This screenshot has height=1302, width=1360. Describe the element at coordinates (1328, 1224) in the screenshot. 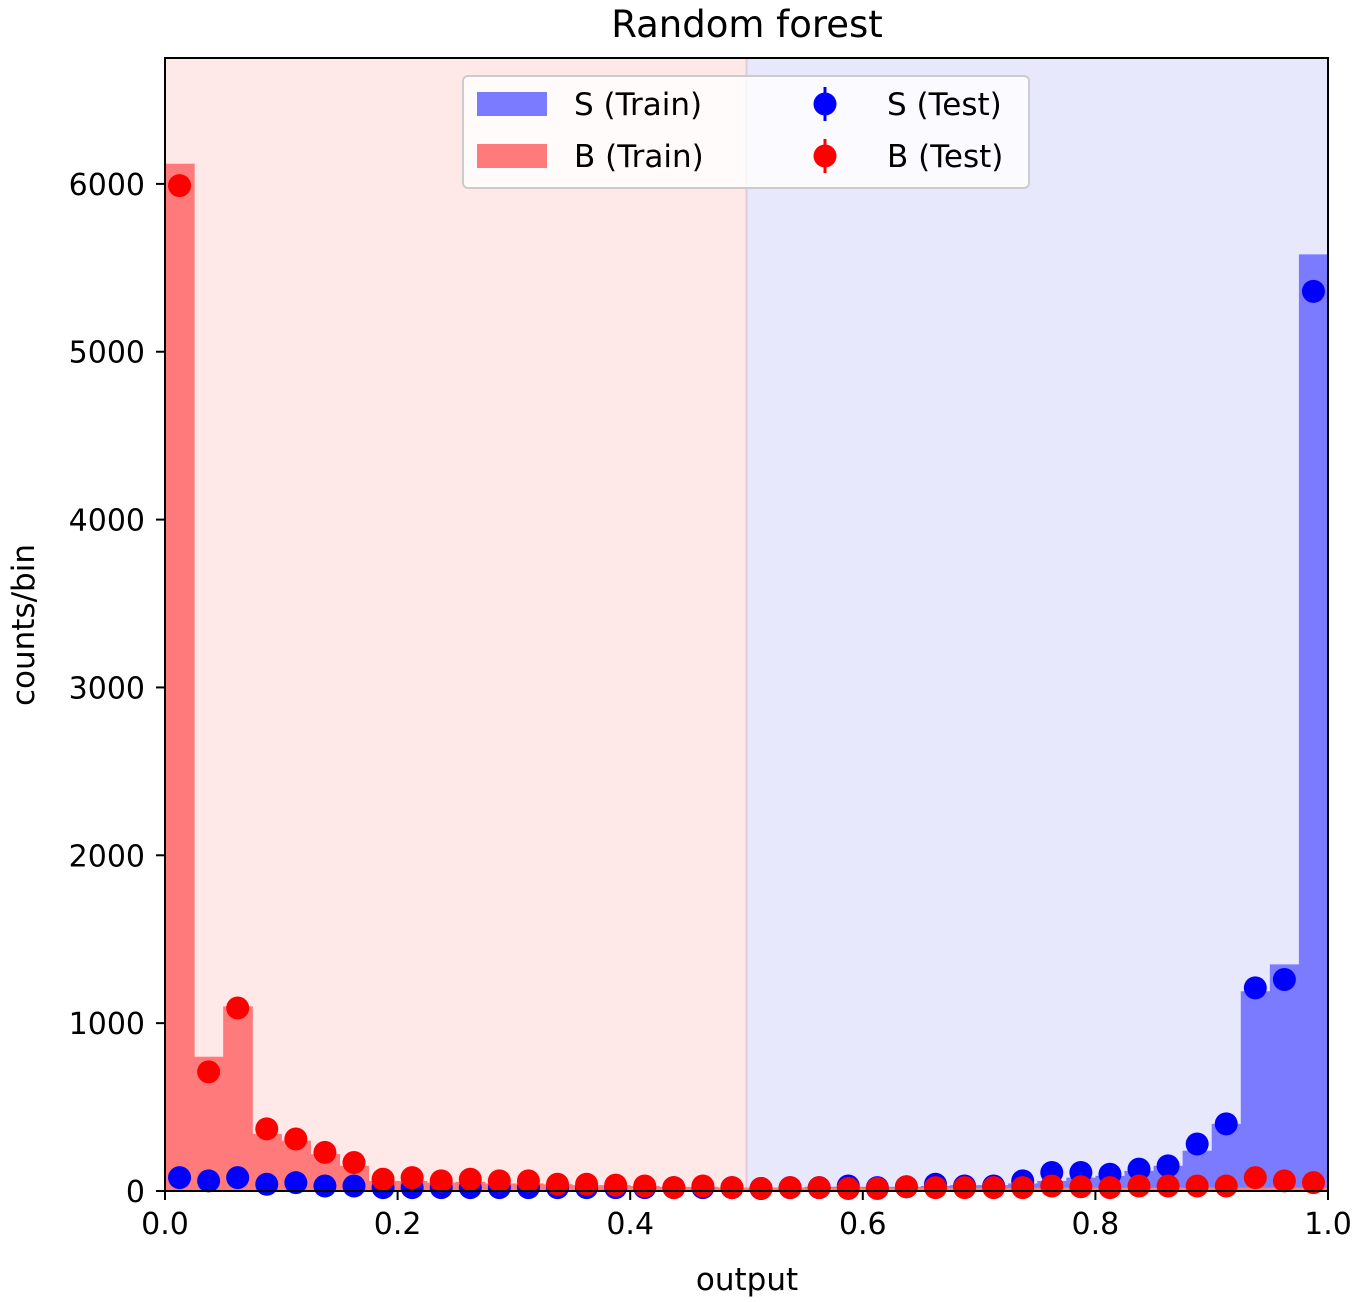

I see `x-tick-label-5: 1.0` at that location.